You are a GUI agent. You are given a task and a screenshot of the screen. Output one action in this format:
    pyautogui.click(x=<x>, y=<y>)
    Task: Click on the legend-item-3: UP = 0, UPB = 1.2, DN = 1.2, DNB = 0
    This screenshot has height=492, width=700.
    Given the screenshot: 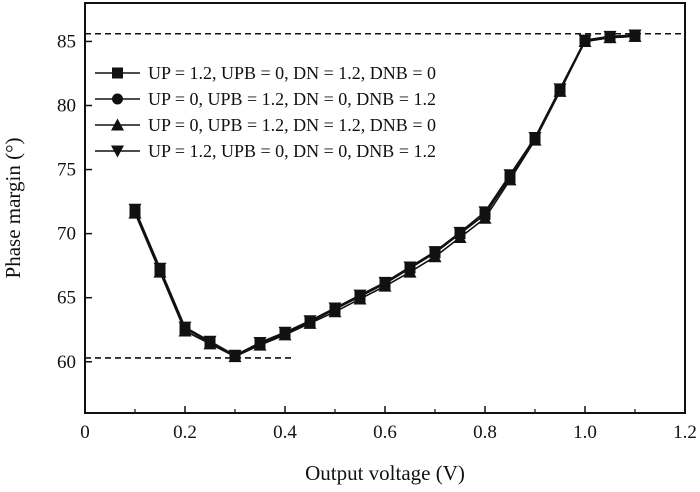 What is the action you would take?
    pyautogui.click(x=265, y=125)
    